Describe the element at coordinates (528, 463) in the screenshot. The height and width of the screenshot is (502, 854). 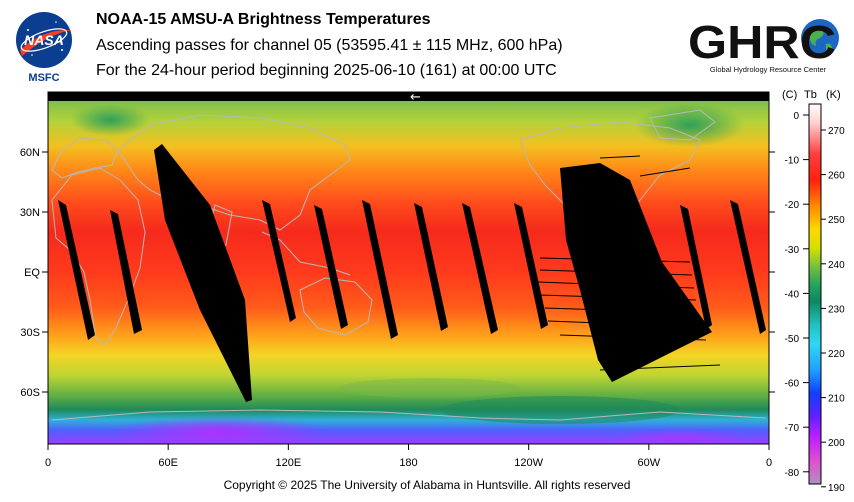
I see `lon-label: 120W` at that location.